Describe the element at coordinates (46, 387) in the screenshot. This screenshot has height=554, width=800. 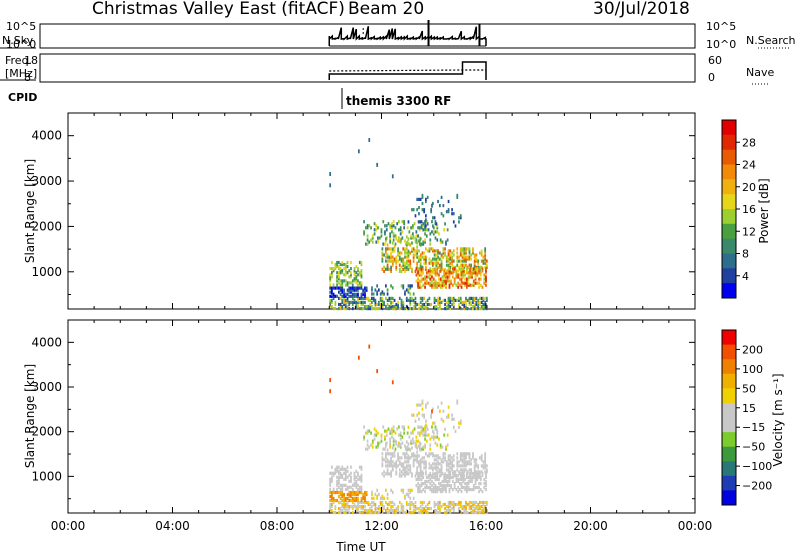
I see `ytick-label: 3000` at that location.